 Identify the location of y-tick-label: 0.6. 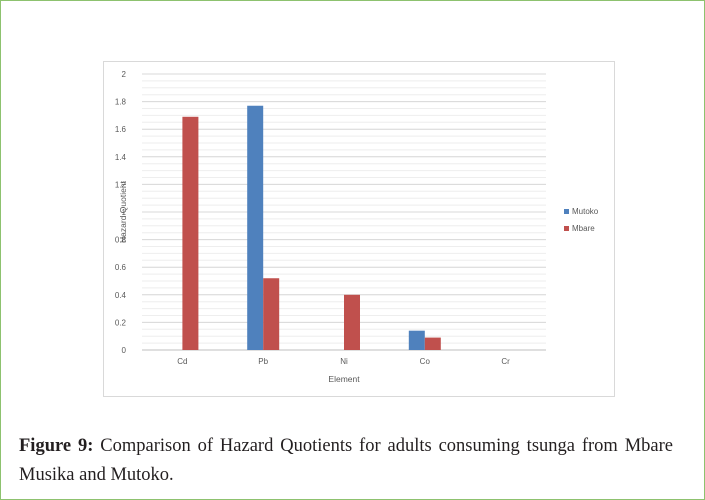
(121, 267).